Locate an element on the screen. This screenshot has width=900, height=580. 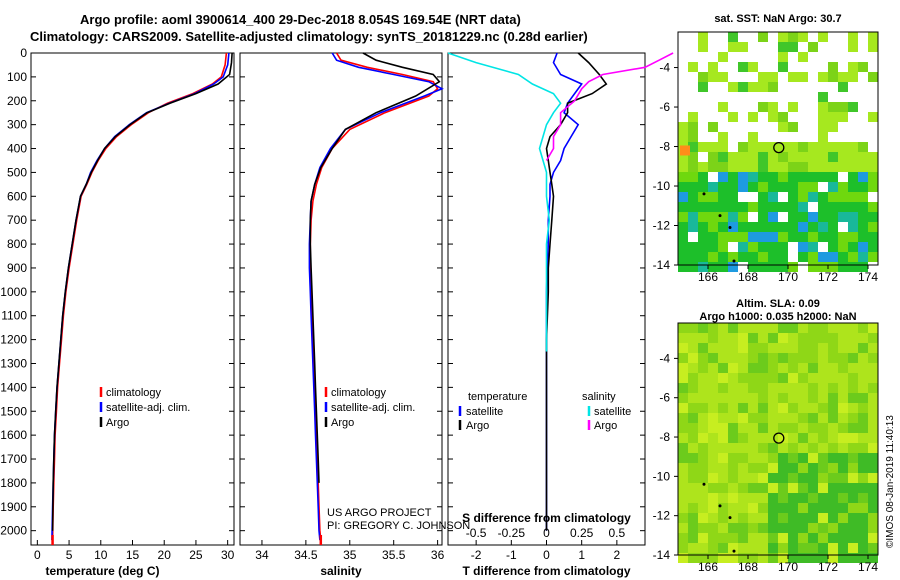
y-tick-label: 1600 is located at coordinates (13, 435).